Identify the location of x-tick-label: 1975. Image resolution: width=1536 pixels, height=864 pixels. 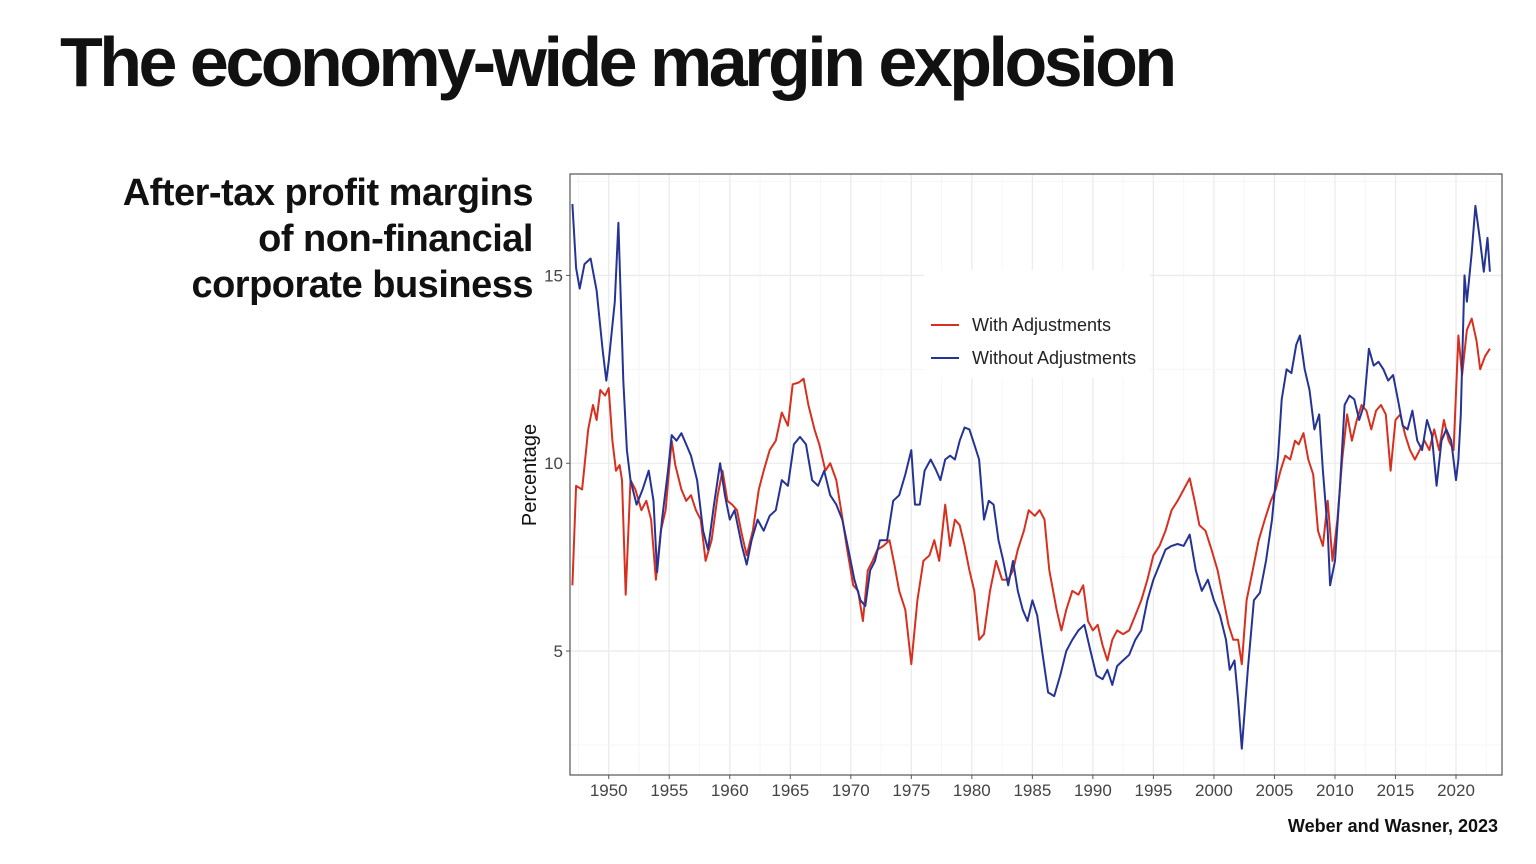
(911, 790).